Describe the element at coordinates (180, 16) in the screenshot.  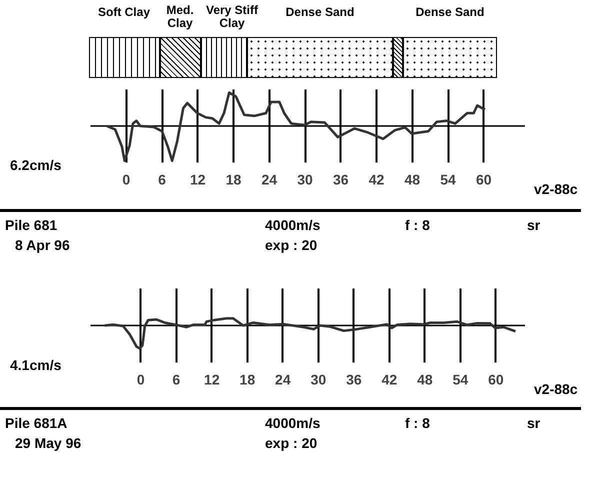
I see `category-label: Med. Clay` at that location.